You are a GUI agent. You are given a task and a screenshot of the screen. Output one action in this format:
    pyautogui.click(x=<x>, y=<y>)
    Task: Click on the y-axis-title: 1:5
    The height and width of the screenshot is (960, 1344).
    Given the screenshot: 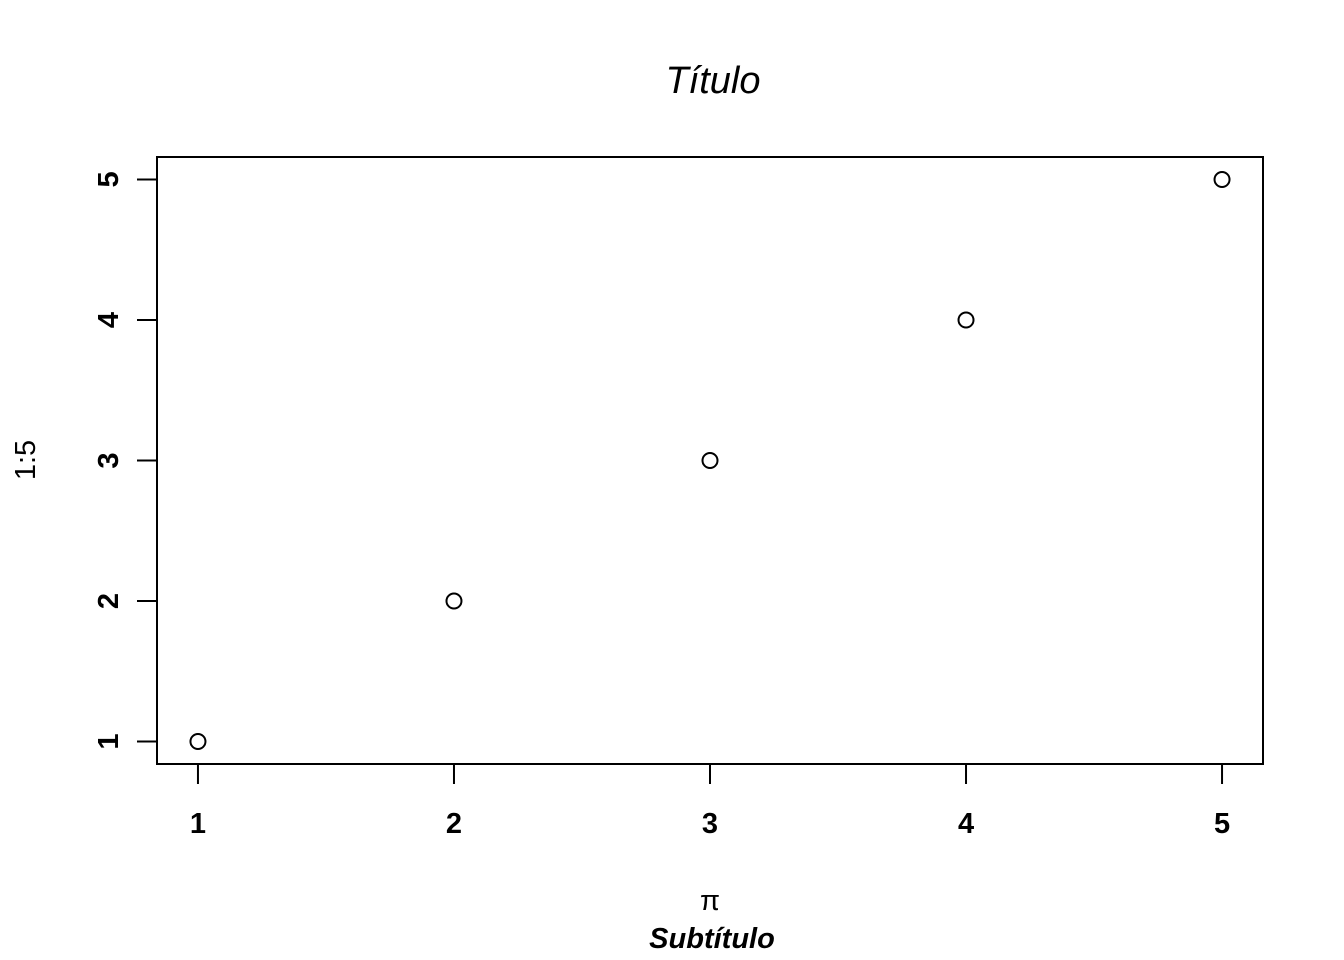 What is the action you would take?
    pyautogui.click(x=26, y=460)
    